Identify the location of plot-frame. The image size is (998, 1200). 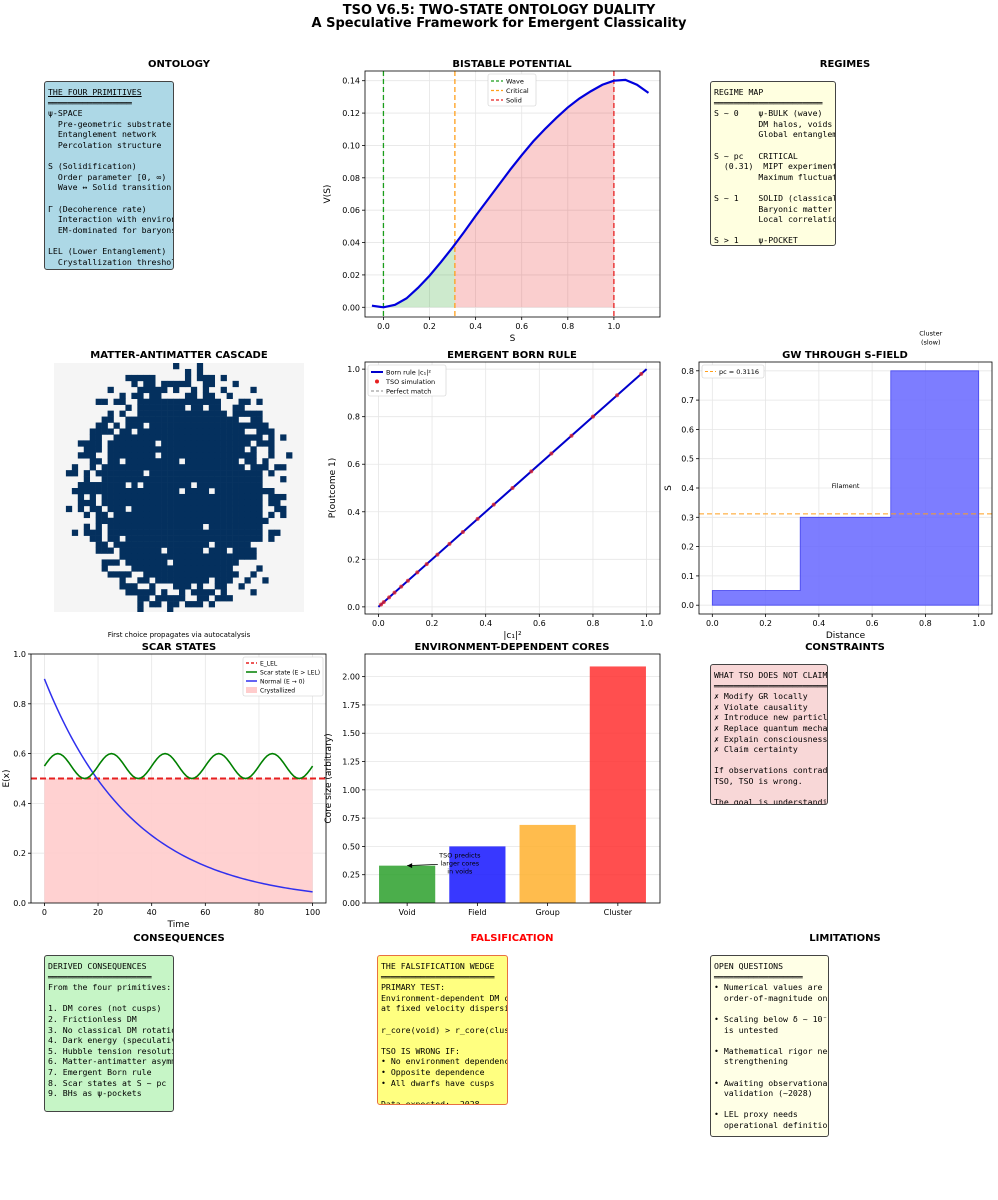
(512, 778).